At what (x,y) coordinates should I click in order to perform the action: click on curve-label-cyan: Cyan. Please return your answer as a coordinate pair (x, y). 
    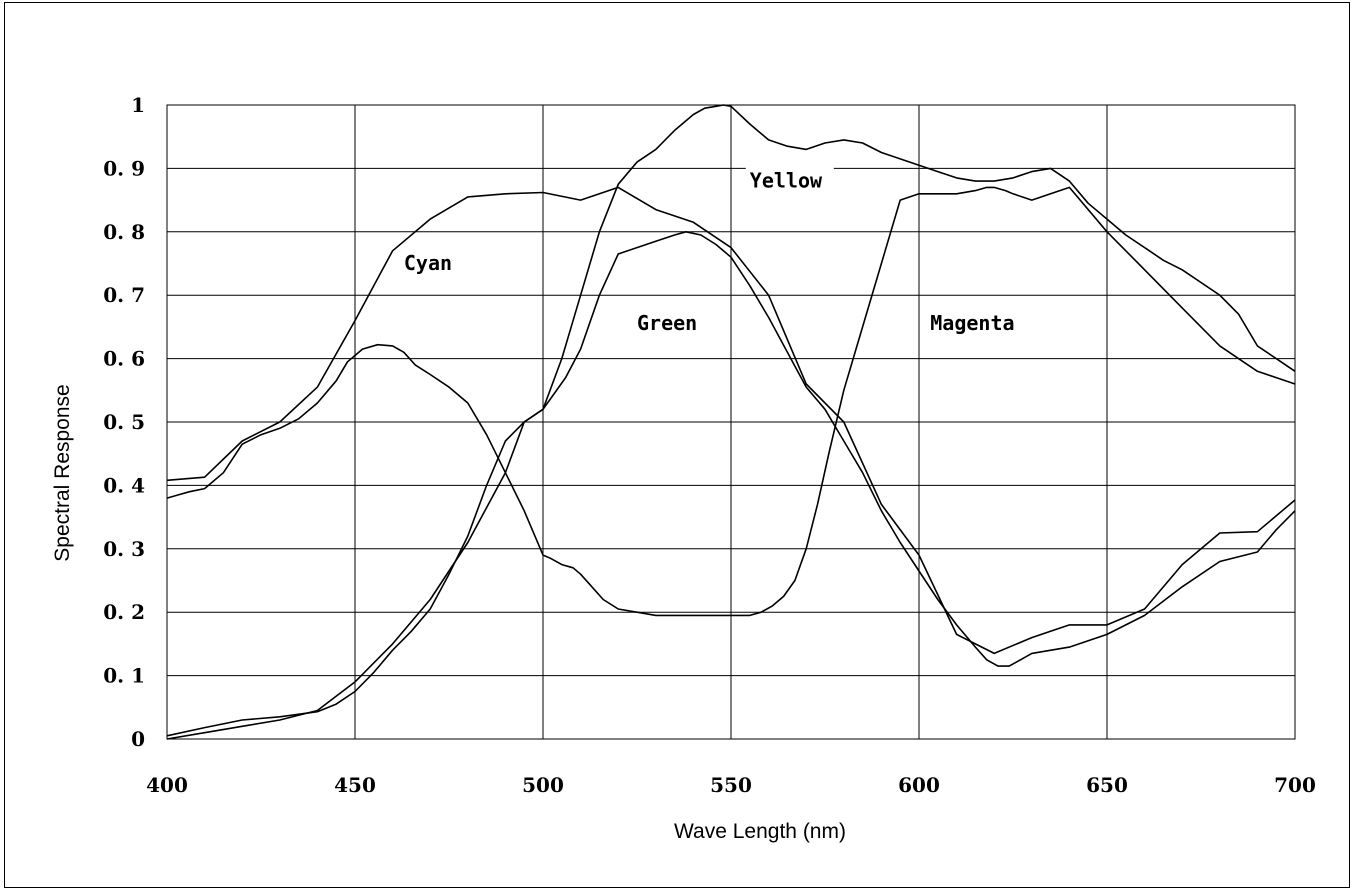
    Looking at the image, I should click on (428, 263).